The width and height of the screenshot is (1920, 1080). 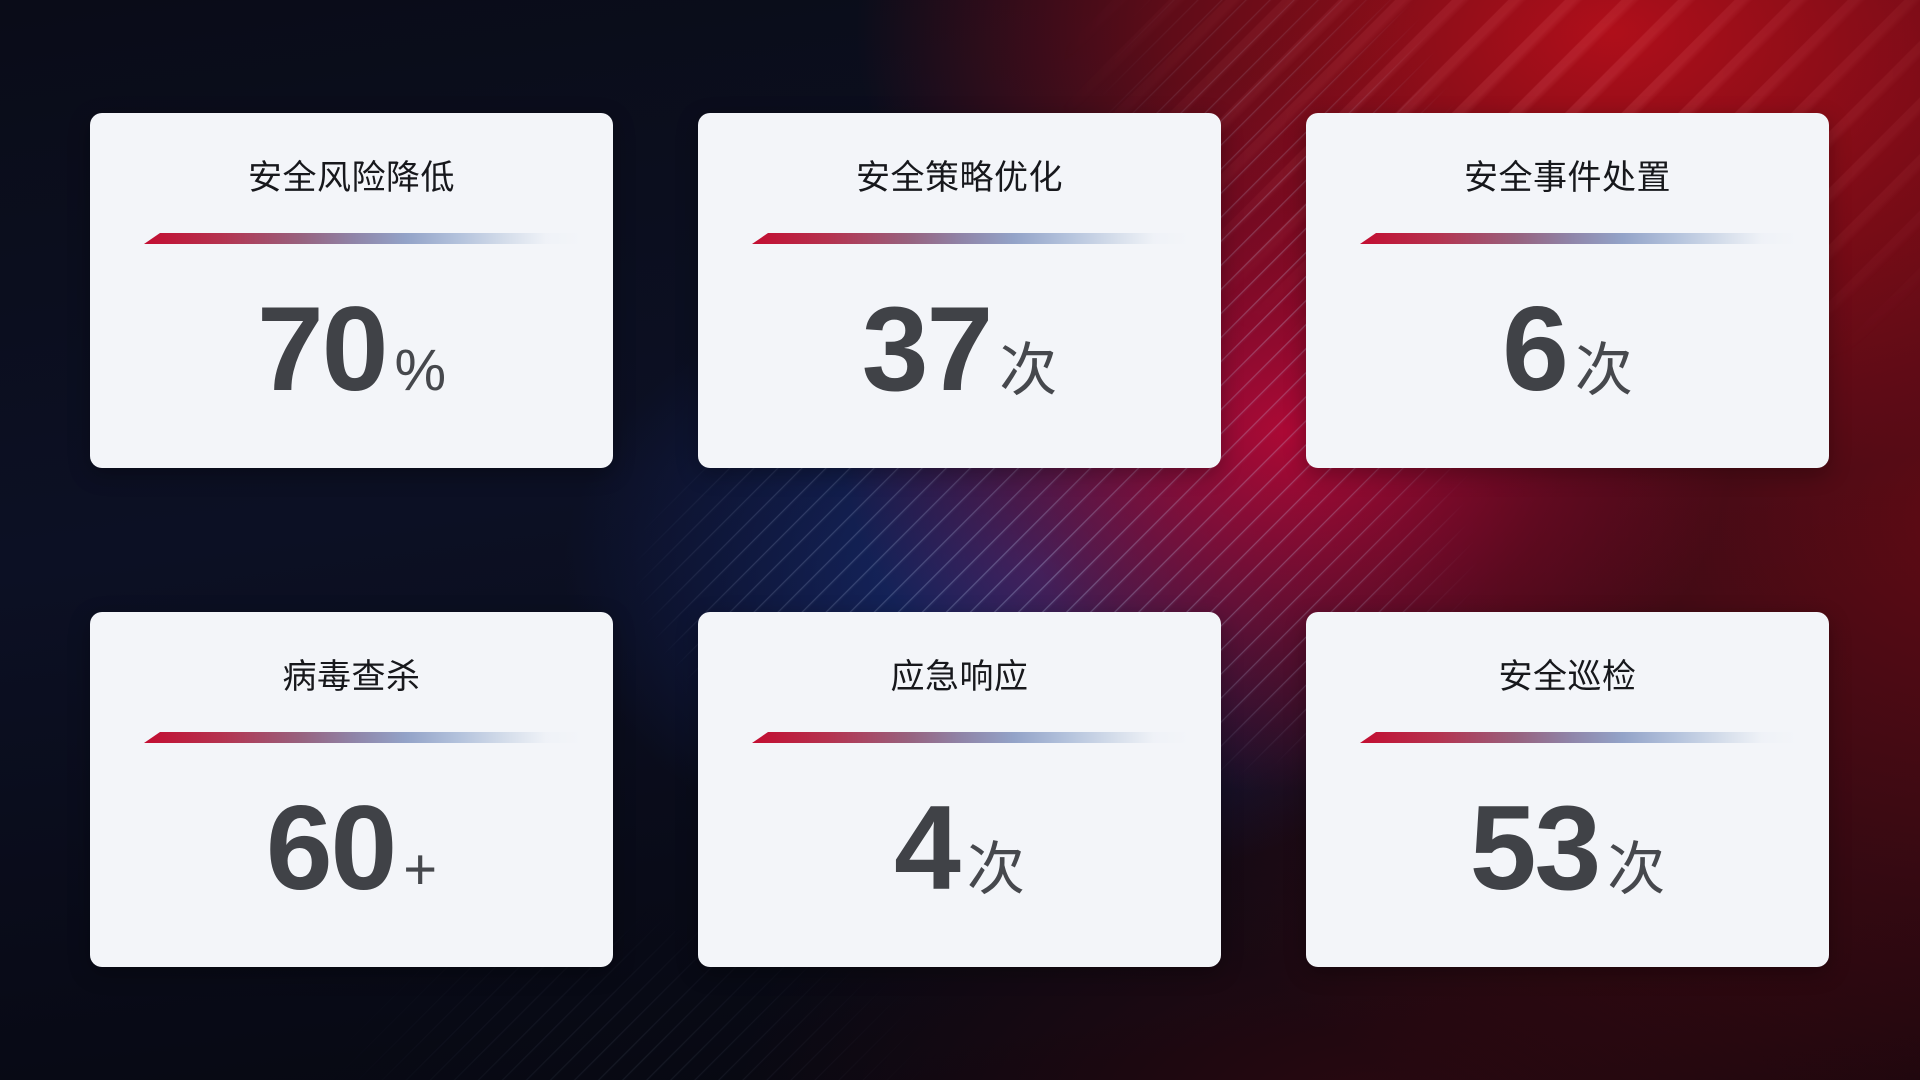 What do you see at coordinates (351, 178) in the screenshot?
I see `stat-card-title: 安全风险降低` at bounding box center [351, 178].